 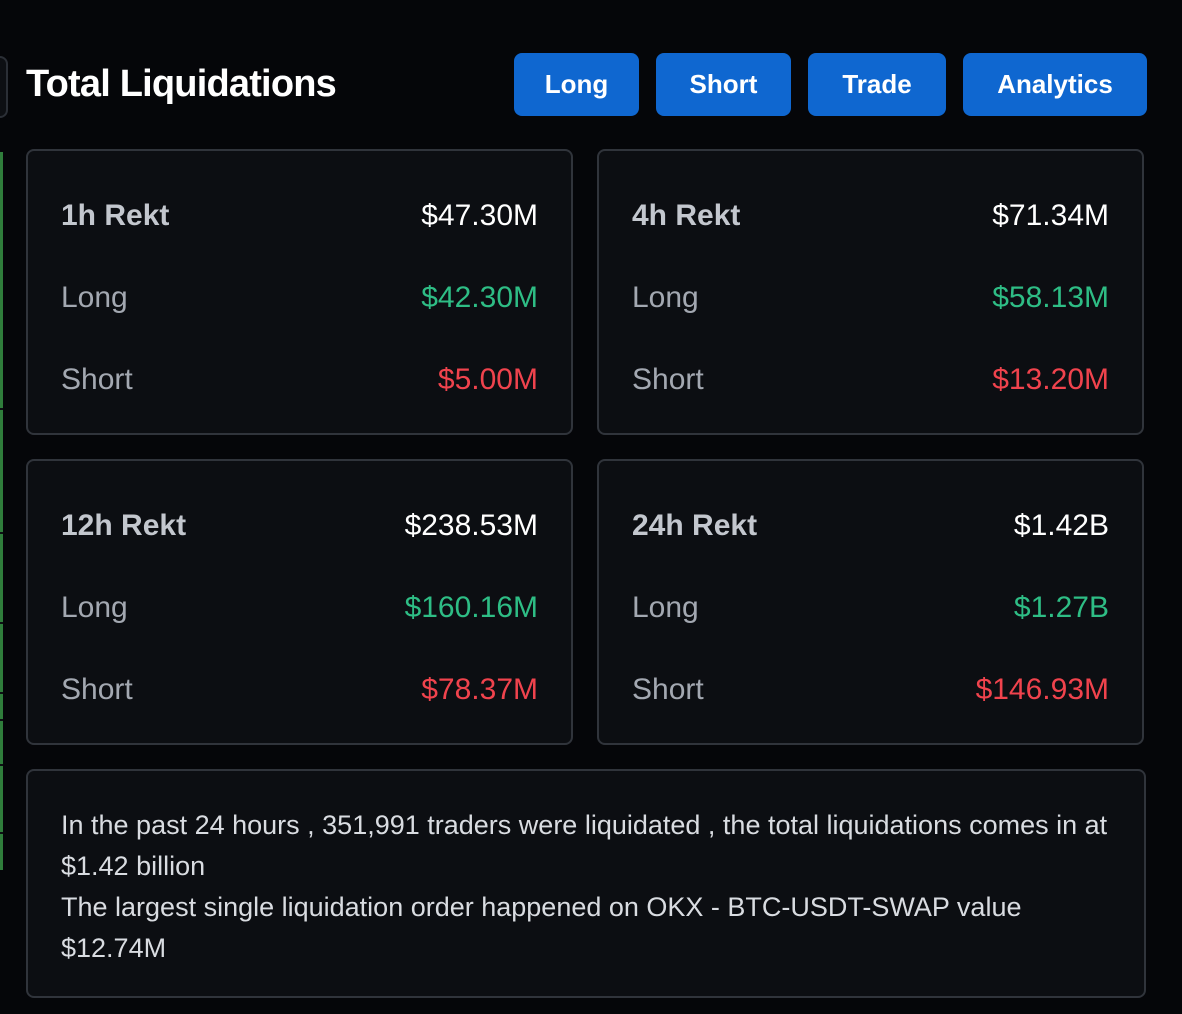 What do you see at coordinates (1050, 379) in the screenshot?
I see `short-value: $13.20M` at bounding box center [1050, 379].